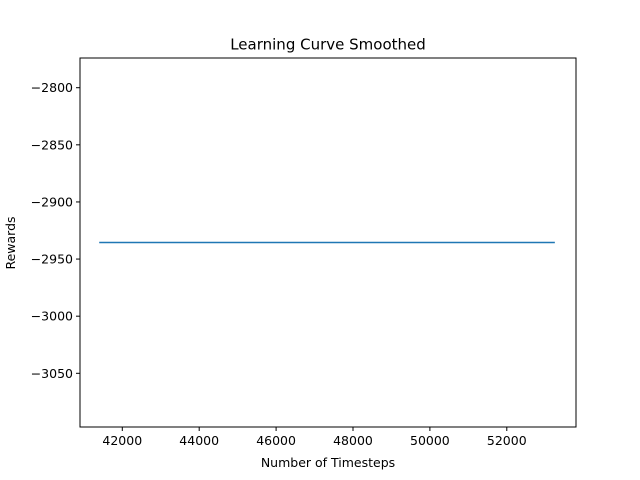 The height and width of the screenshot is (480, 640). What do you see at coordinates (199, 440) in the screenshot?
I see `x-tick-label: 44000` at bounding box center [199, 440].